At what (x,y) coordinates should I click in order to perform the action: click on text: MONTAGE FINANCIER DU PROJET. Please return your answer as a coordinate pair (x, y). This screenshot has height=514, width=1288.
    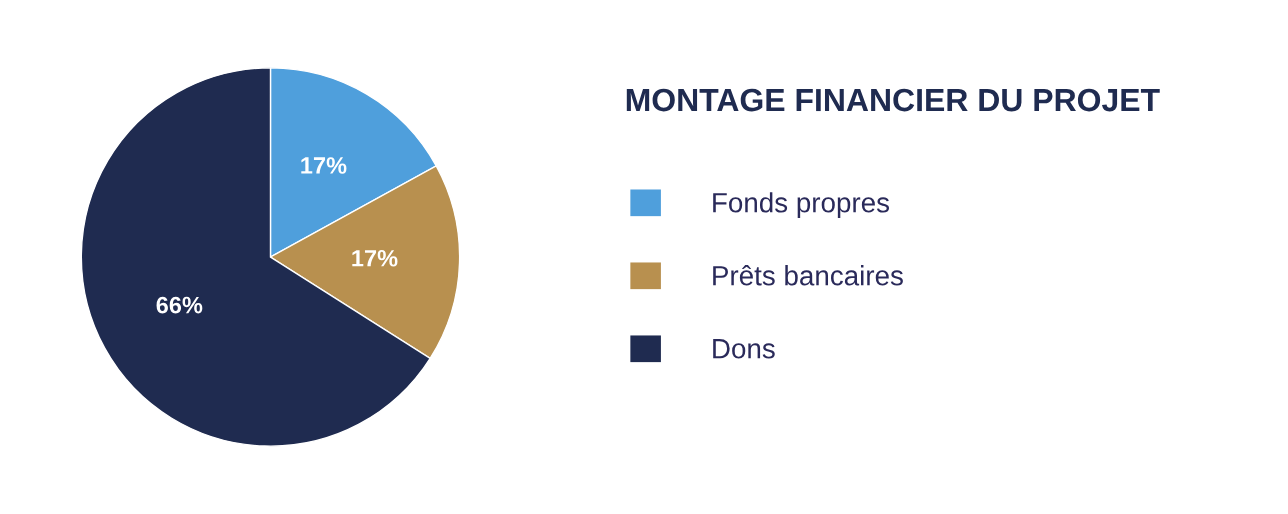
    Looking at the image, I should click on (893, 100).